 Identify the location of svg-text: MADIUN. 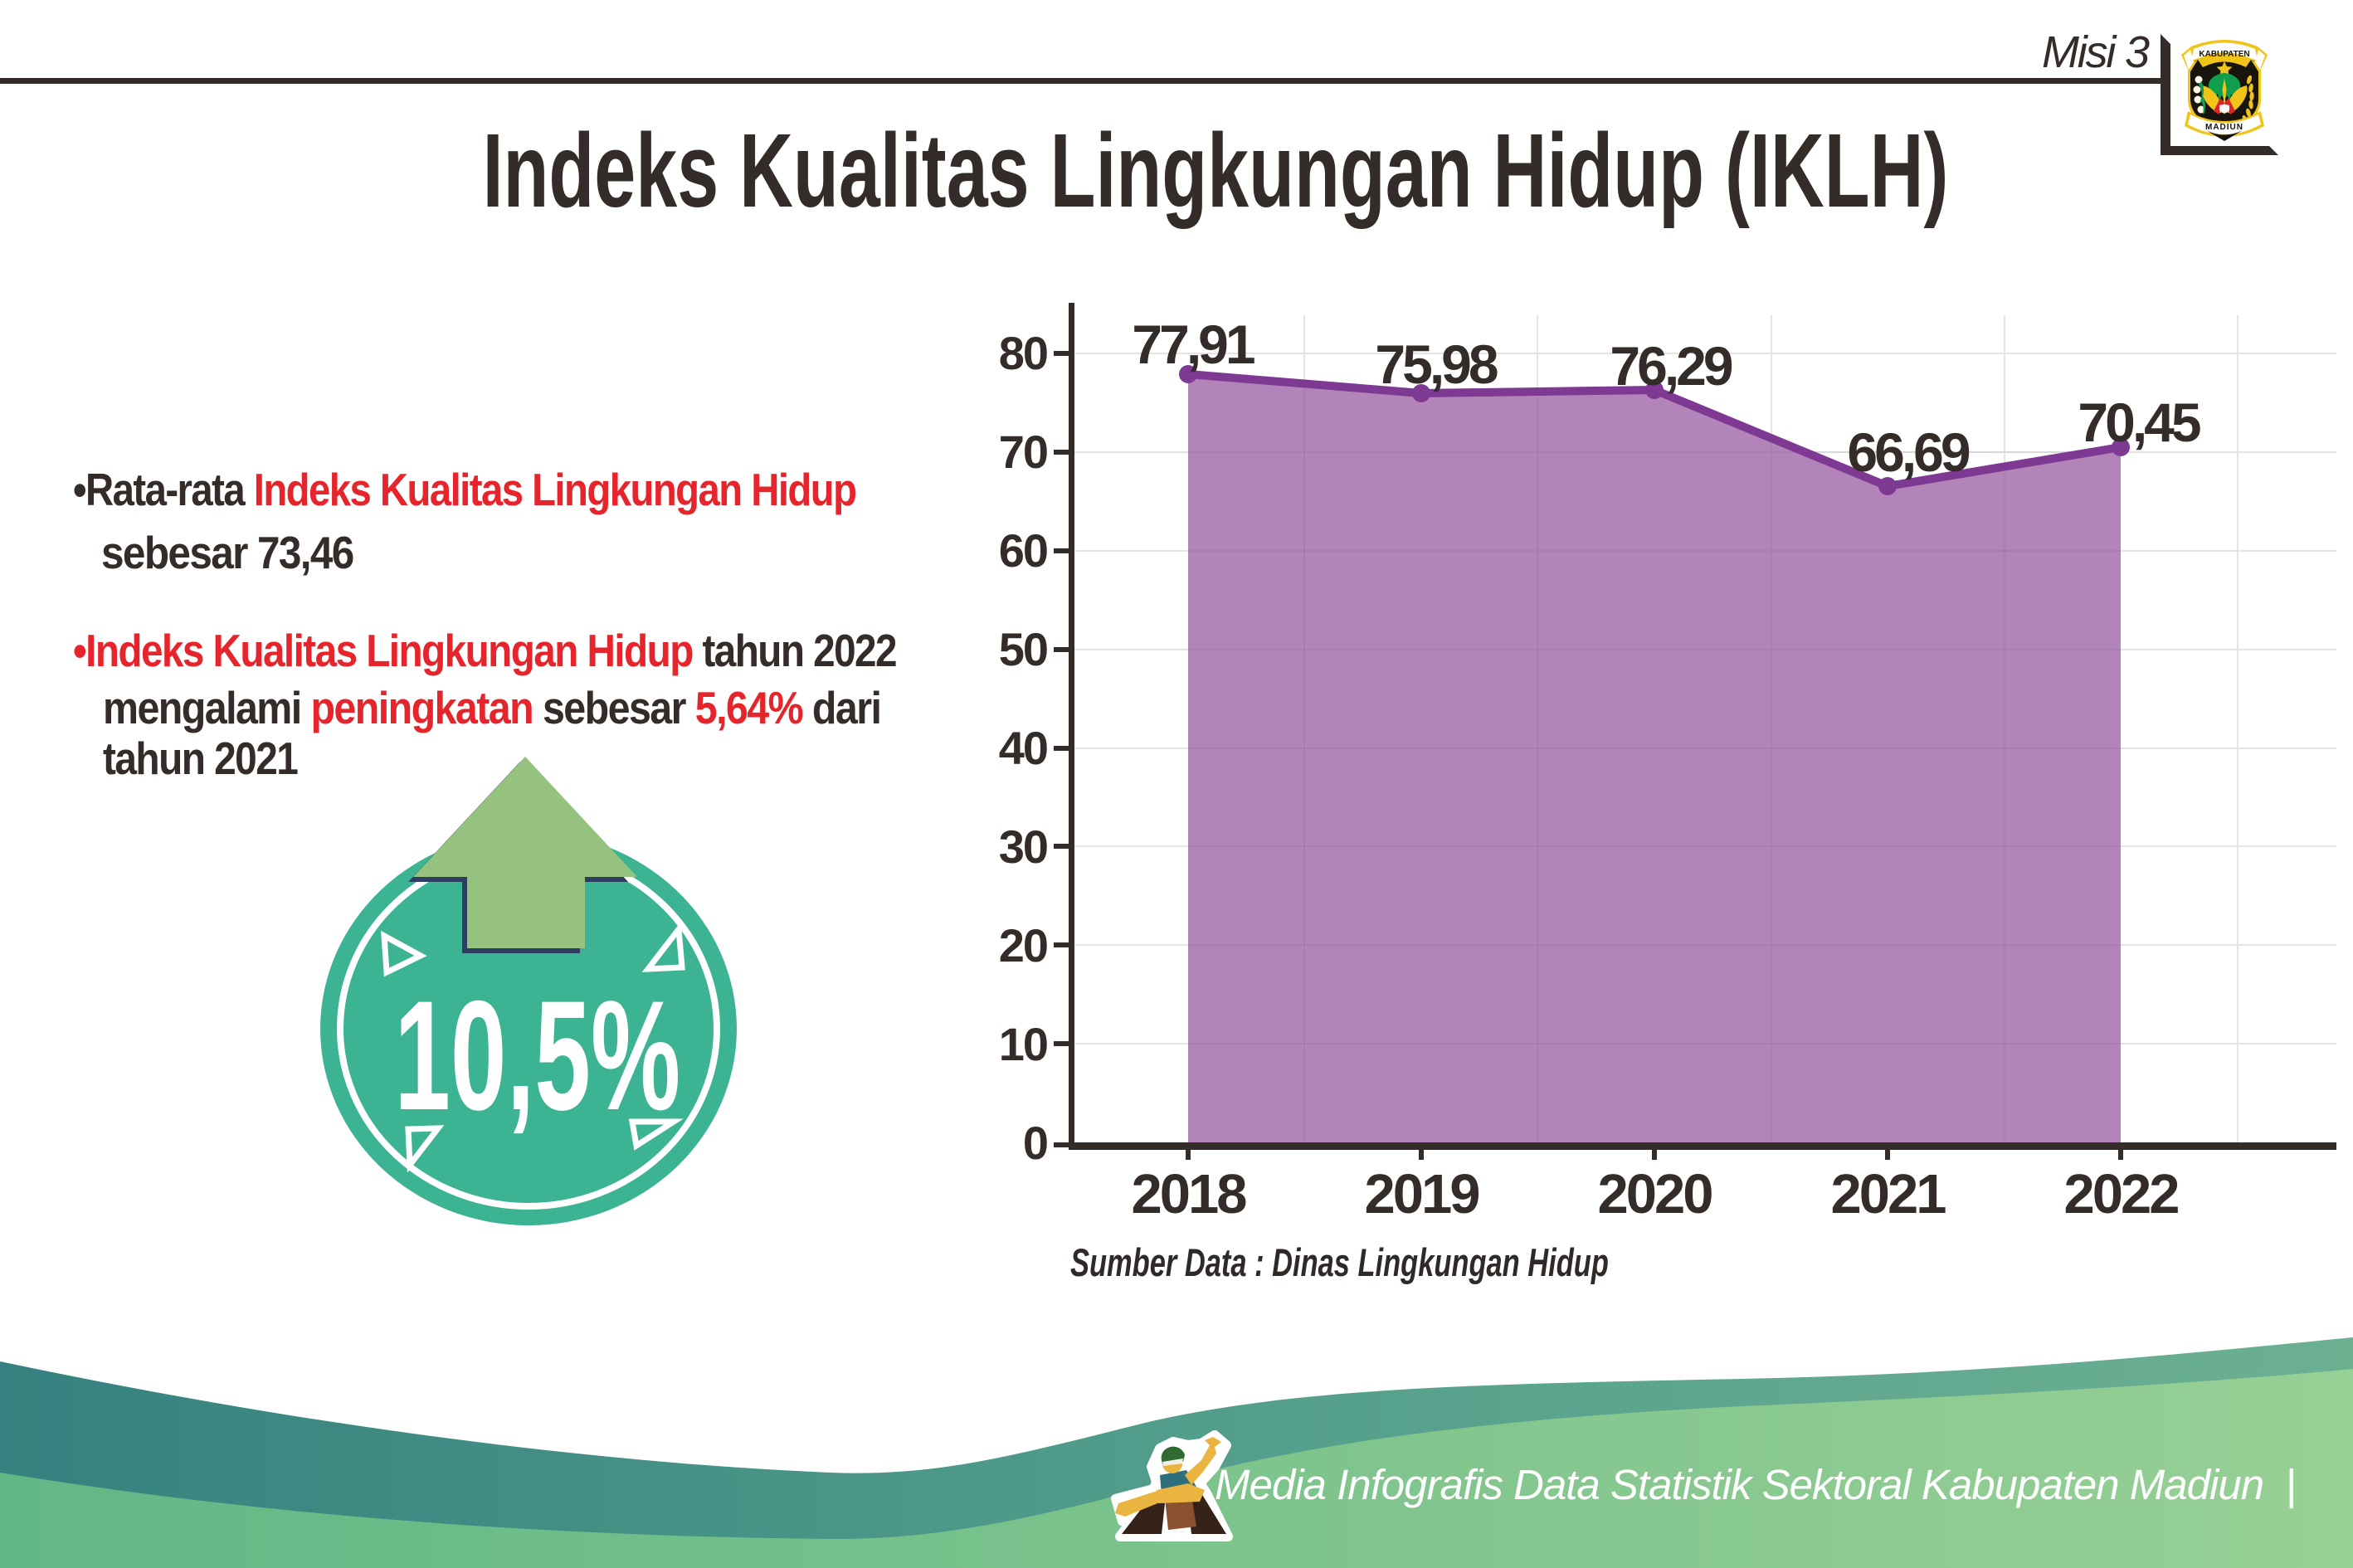
(2224, 127).